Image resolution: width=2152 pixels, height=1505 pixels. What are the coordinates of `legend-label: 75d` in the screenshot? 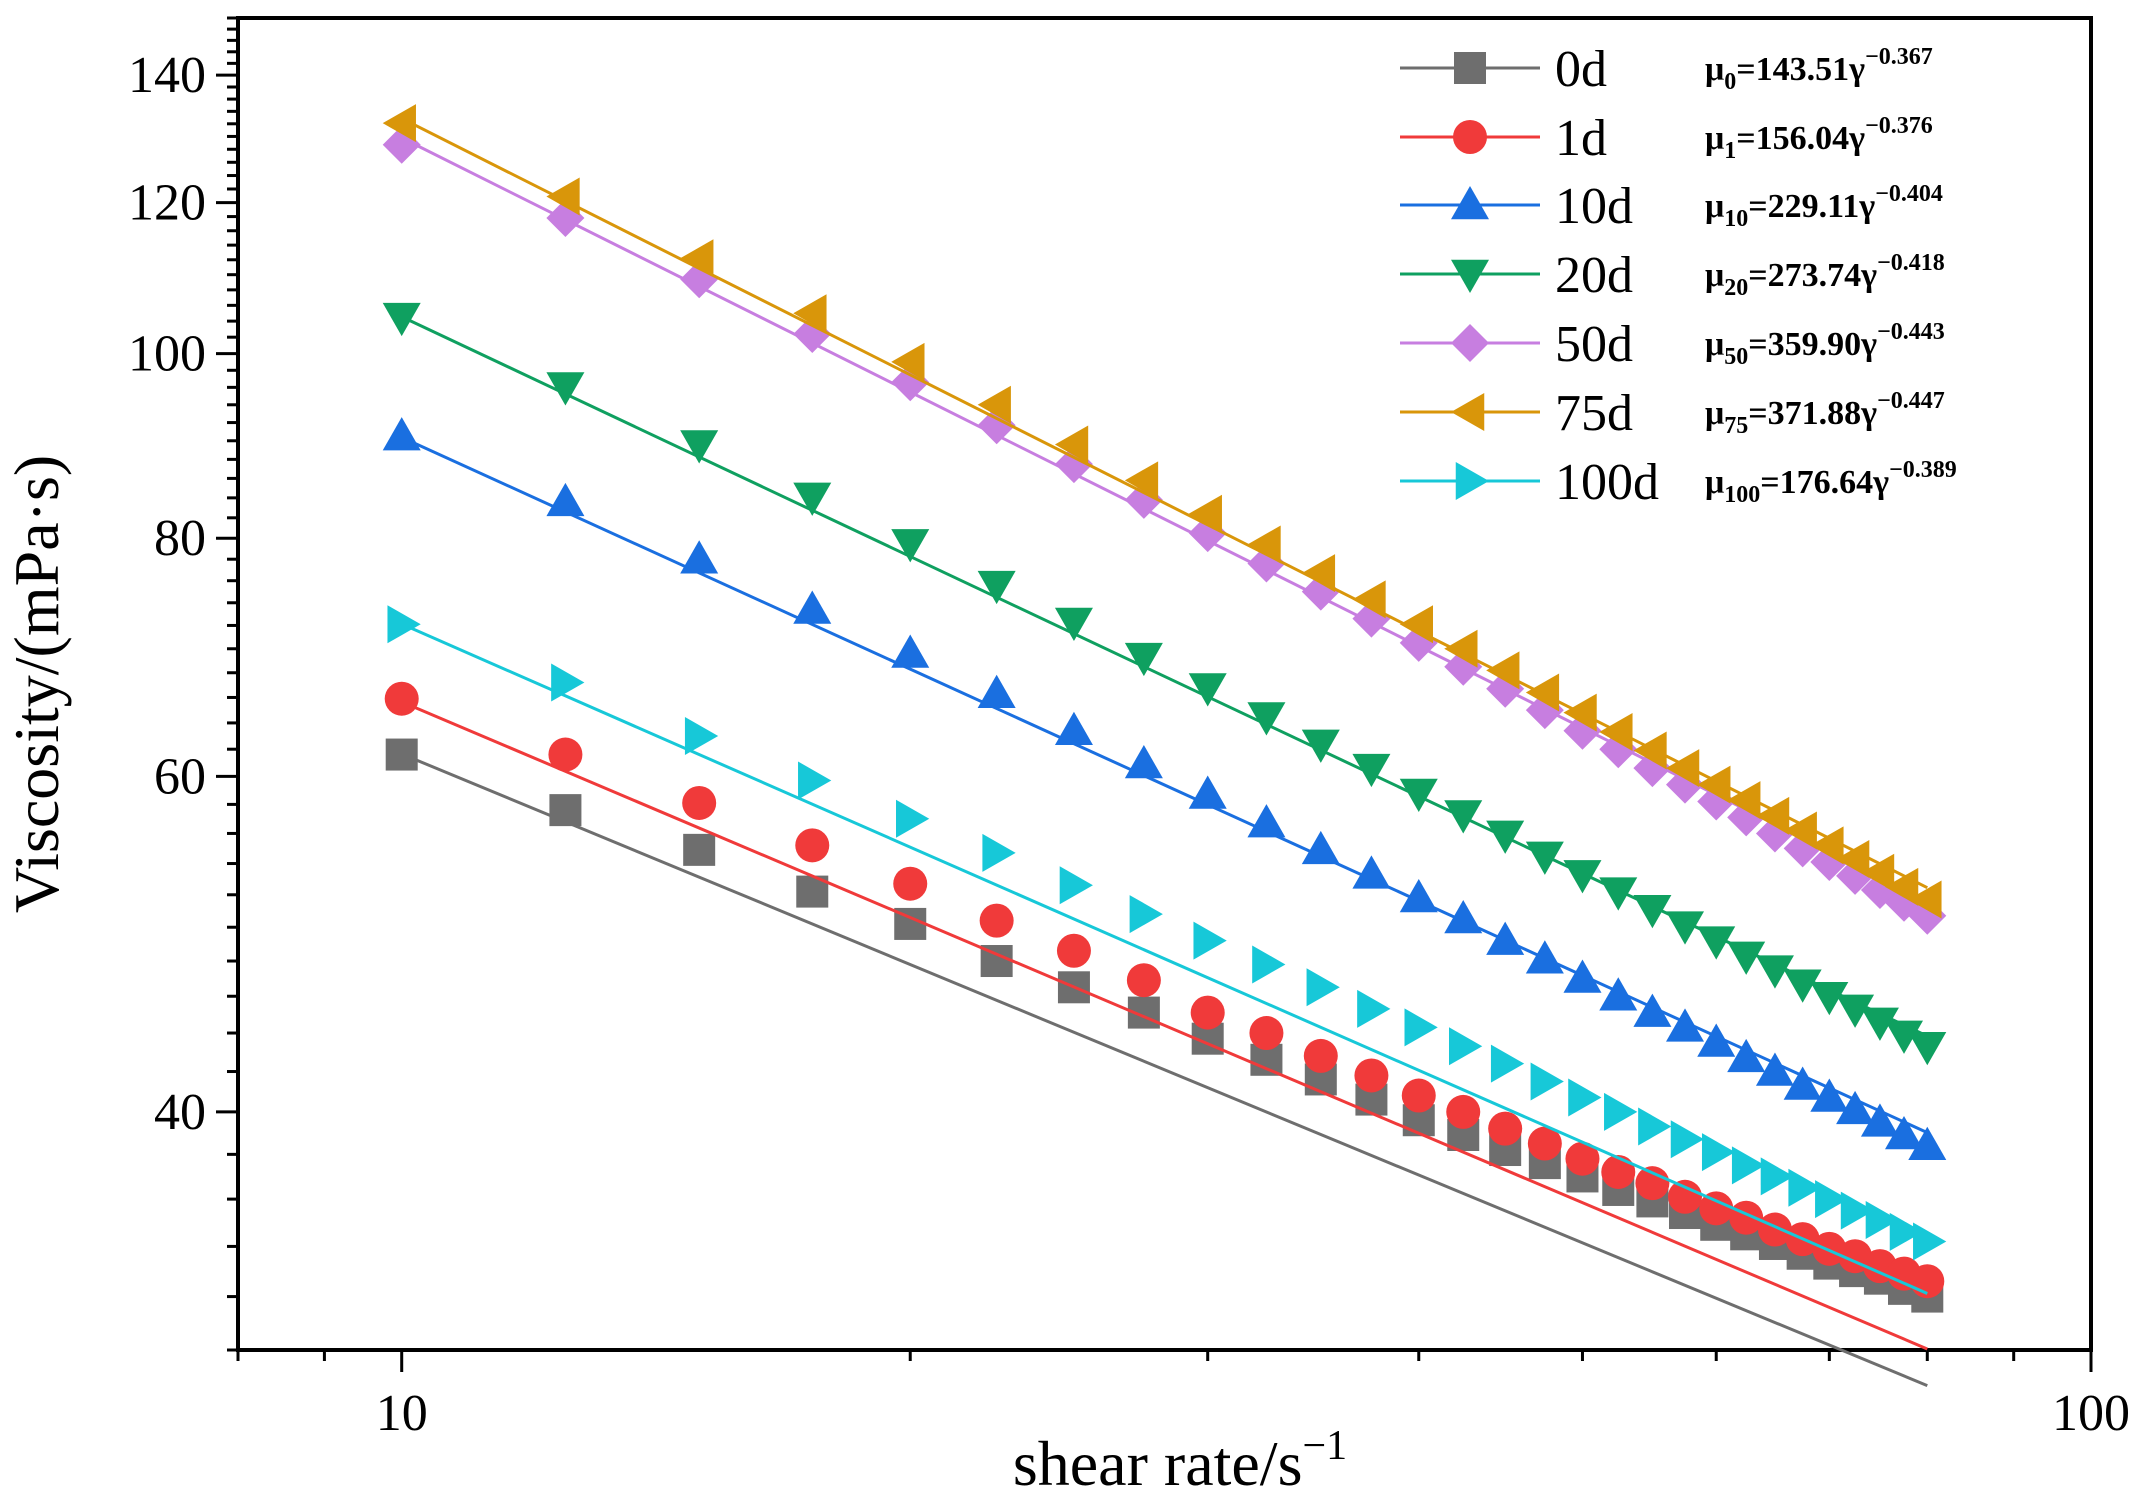 It's located at (1594, 413).